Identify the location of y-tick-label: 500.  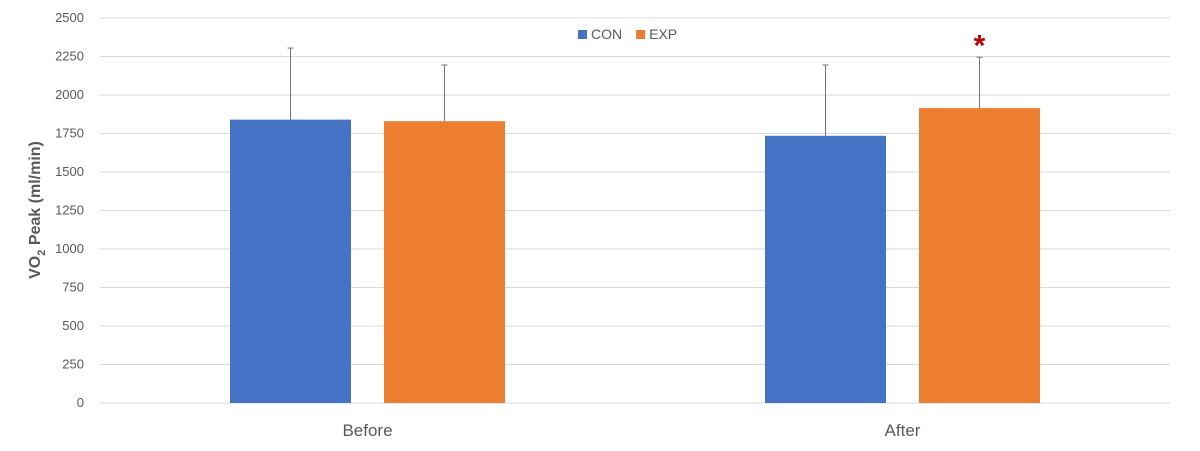
(73, 325).